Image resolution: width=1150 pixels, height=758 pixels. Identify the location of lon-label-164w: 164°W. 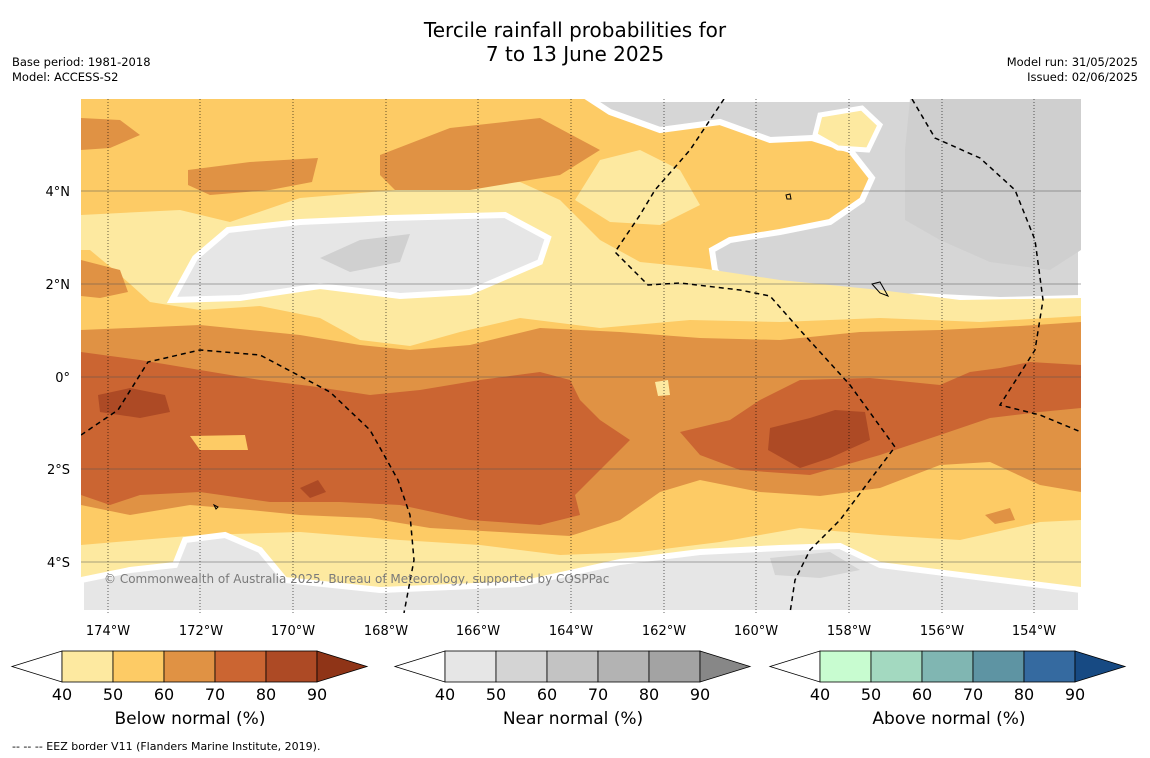
(571, 631).